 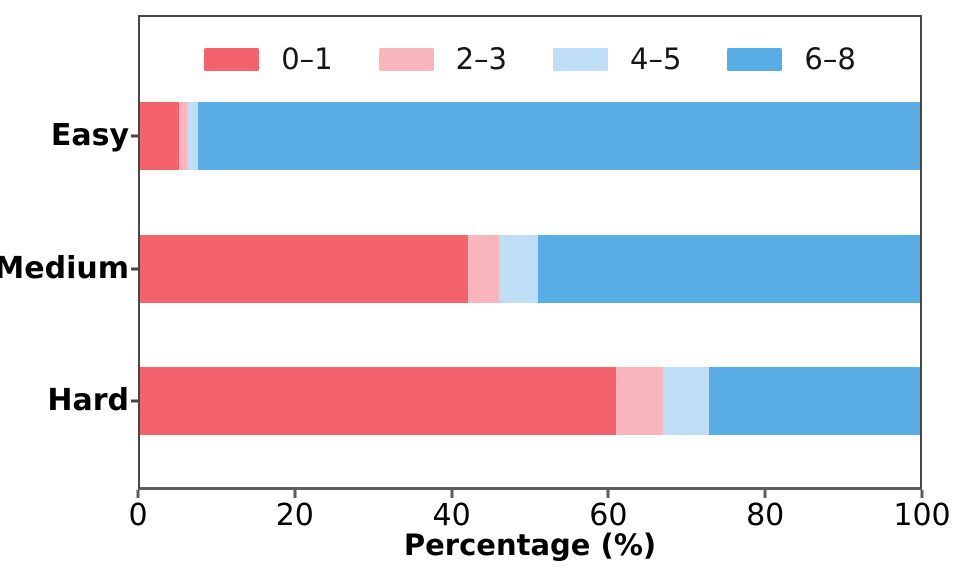 What do you see at coordinates (135, 136) in the screenshot?
I see `y-tick-mark-easy` at bounding box center [135, 136].